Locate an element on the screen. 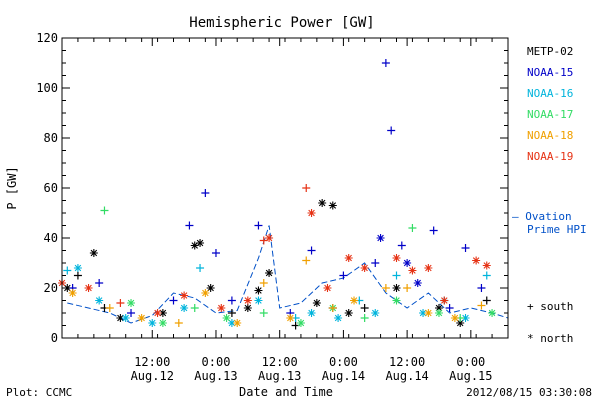 This screenshot has height=400, width=600. x-tick-sublabel-0: Aug.12 is located at coordinates (152, 376).